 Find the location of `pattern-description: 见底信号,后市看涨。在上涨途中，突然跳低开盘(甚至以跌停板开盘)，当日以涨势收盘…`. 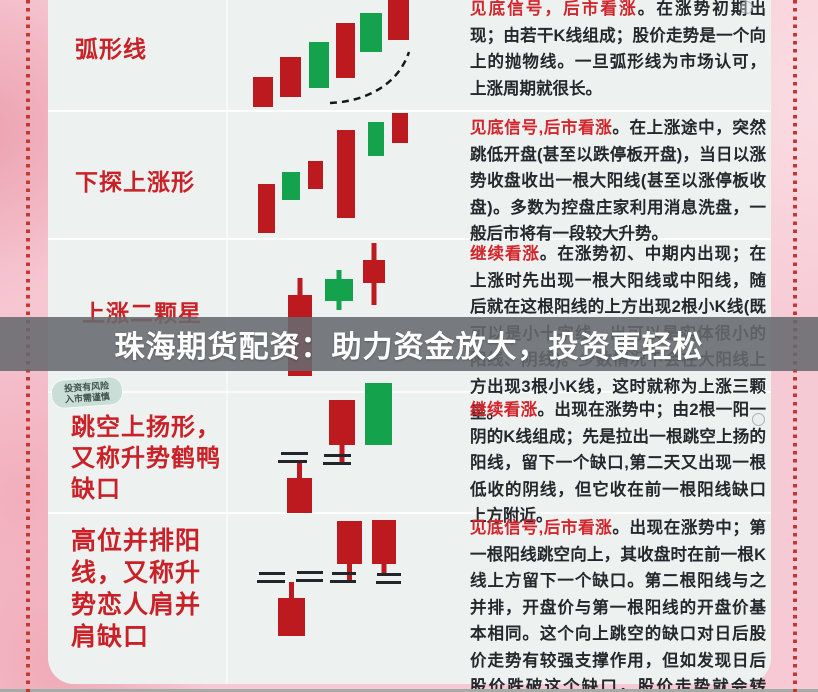

pattern-description: 见底信号,后市看涨。在上涨途中，突然跳低开盘(甚至以跌停板开盘)，当日以涨势收盘… is located at coordinates (618, 181).